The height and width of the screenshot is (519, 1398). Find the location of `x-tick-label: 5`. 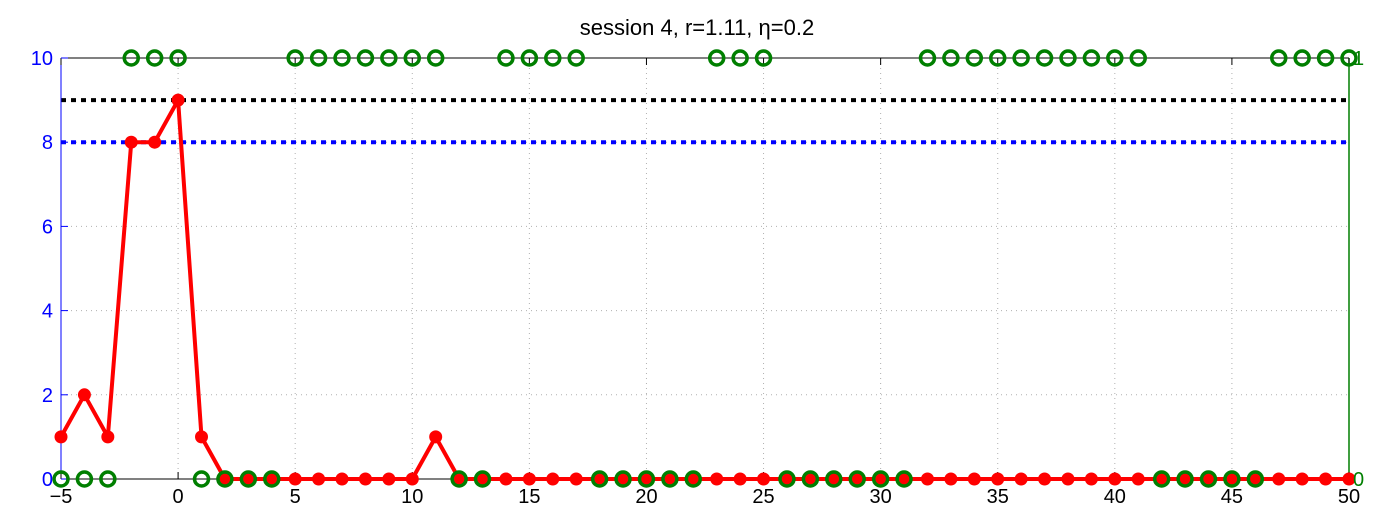

x-tick-label: 5 is located at coordinates (295, 497).